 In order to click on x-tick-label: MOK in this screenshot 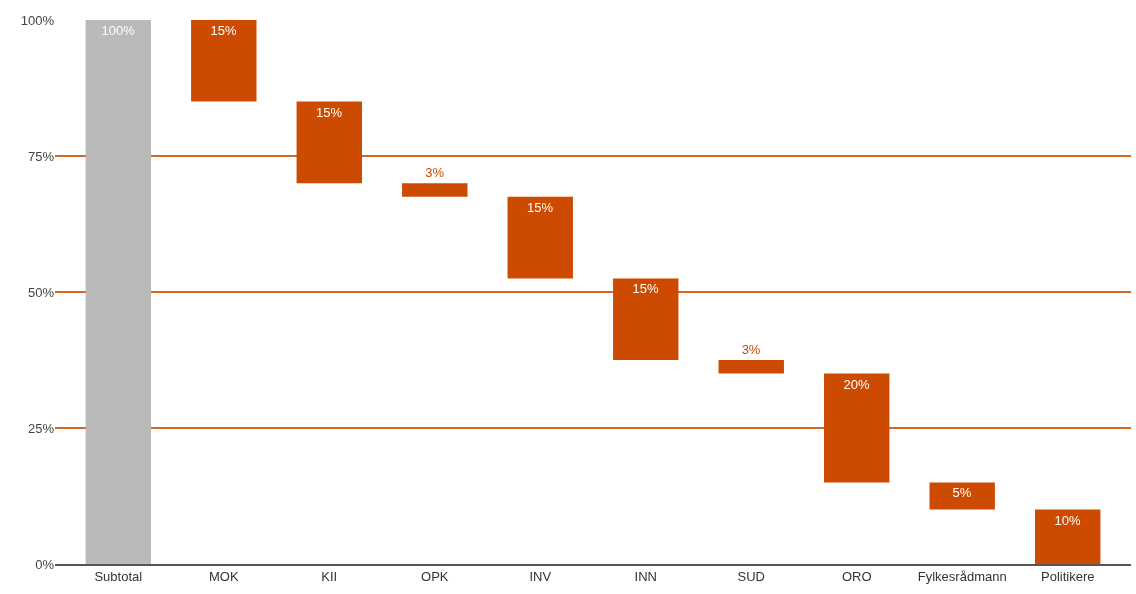, I will do `click(223, 577)`.